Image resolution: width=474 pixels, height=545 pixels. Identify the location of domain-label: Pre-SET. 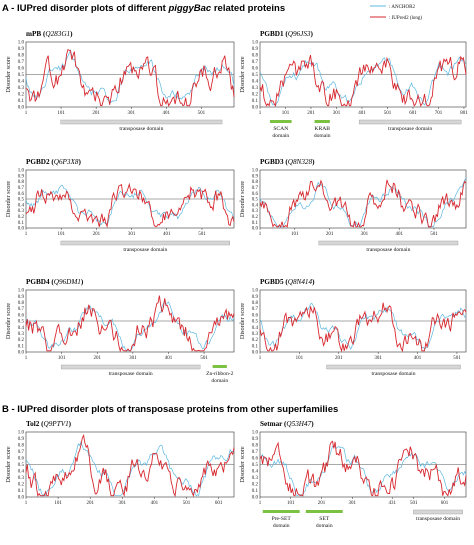
(282, 519).